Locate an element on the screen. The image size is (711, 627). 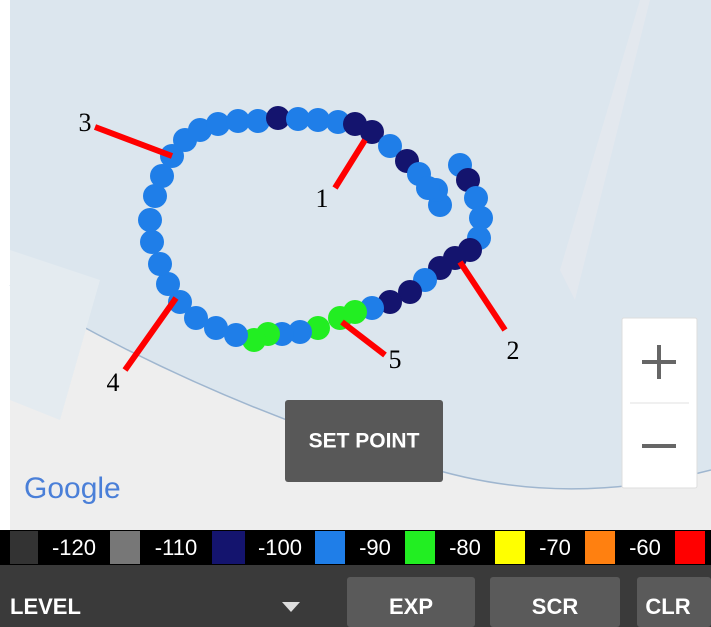
set-point-button is located at coordinates (364, 441).